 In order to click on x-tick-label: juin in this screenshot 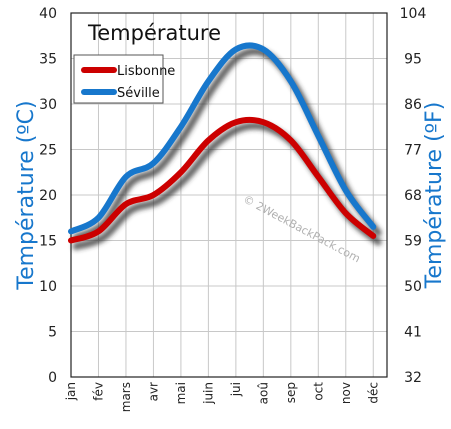, I will do `click(208, 393)`.